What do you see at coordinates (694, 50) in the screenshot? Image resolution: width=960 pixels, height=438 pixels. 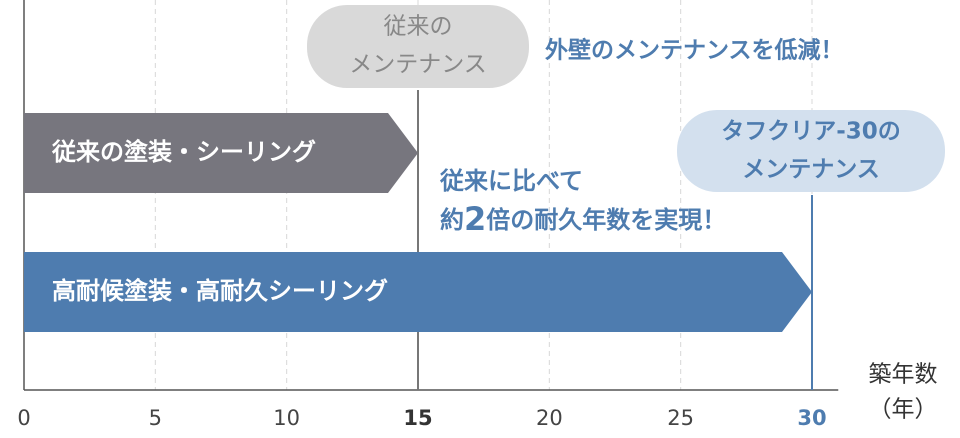 I see `note: 外壁のメンテナンスを低減！` at bounding box center [694, 50].